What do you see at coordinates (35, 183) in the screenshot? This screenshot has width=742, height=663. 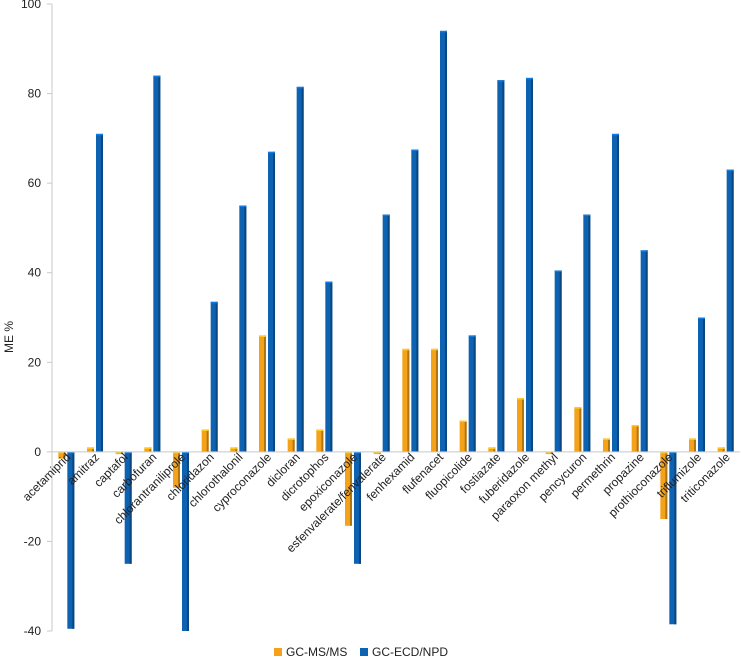 I see `y-tick-label: 60` at bounding box center [35, 183].